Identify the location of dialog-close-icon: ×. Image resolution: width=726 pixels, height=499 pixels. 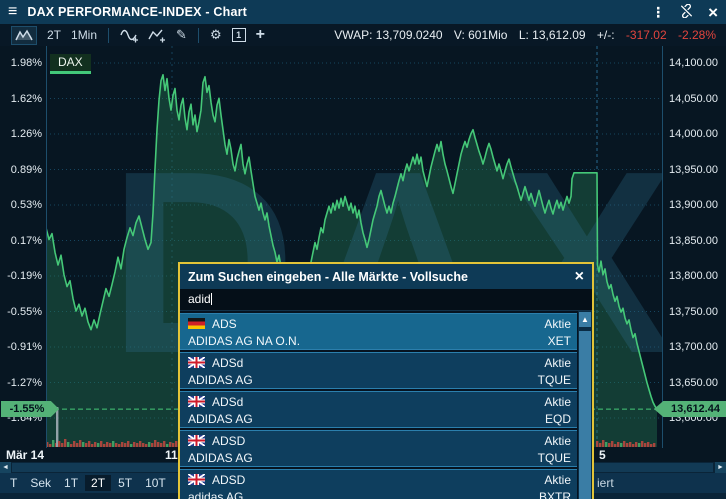
(579, 276).